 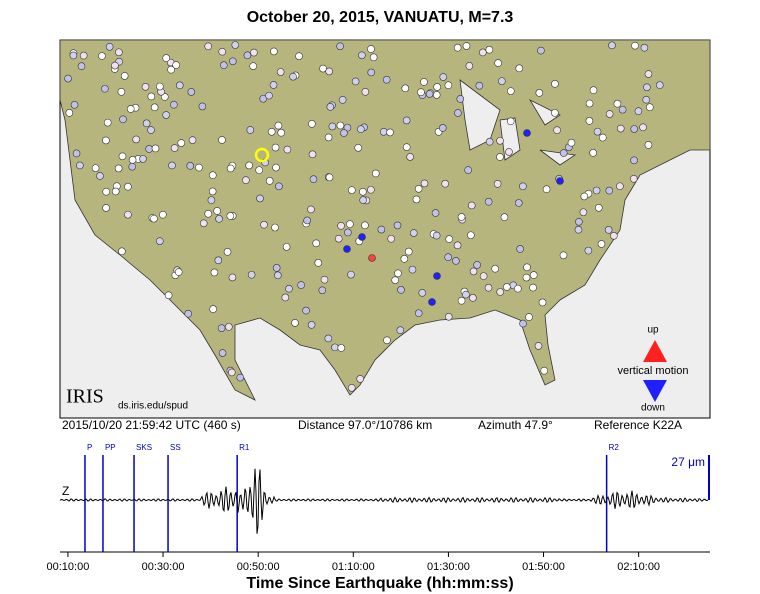 What do you see at coordinates (110, 447) in the screenshot?
I see `phase-label: PP` at bounding box center [110, 447].